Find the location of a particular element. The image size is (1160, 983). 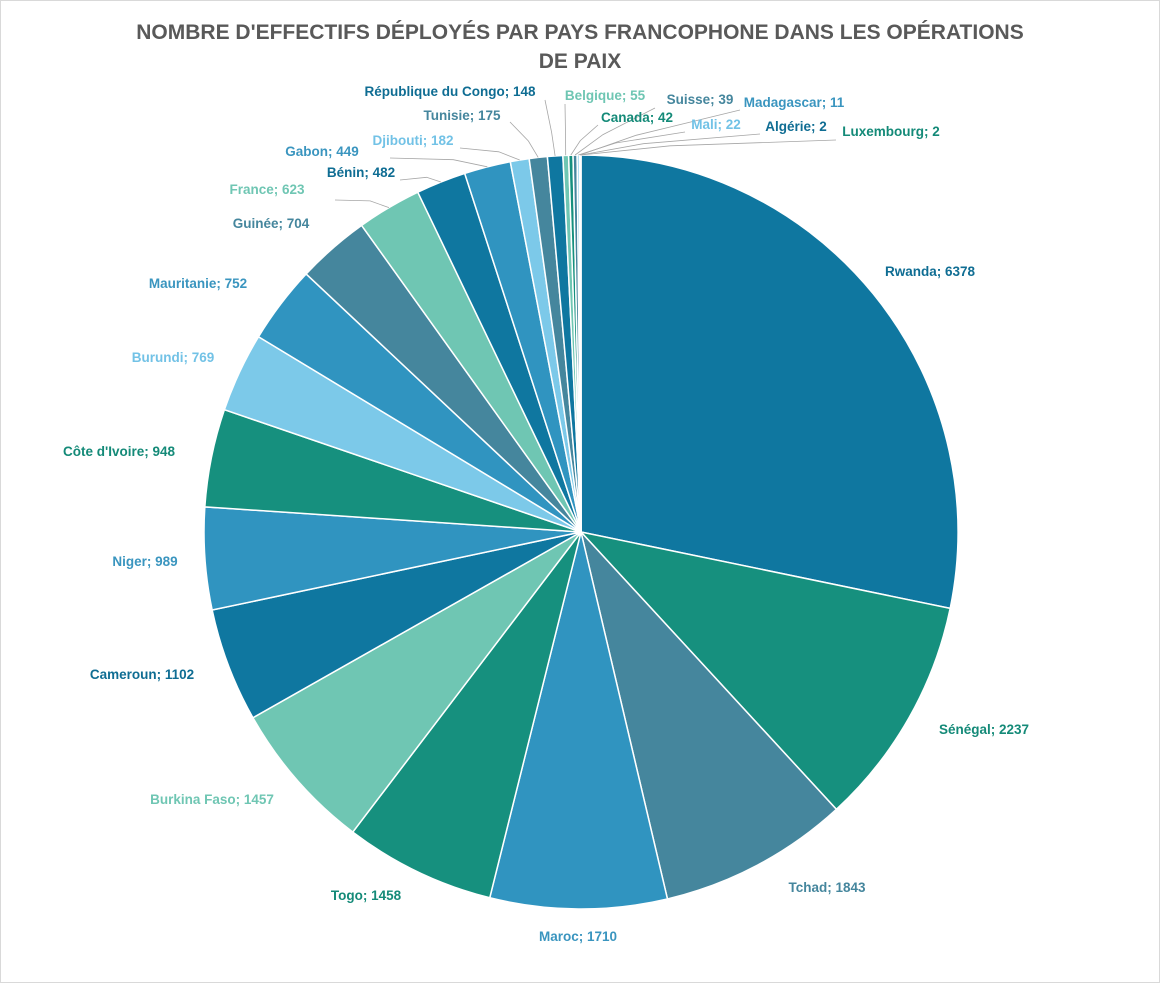

data-label-19: Canada; 42 is located at coordinates (637, 117).